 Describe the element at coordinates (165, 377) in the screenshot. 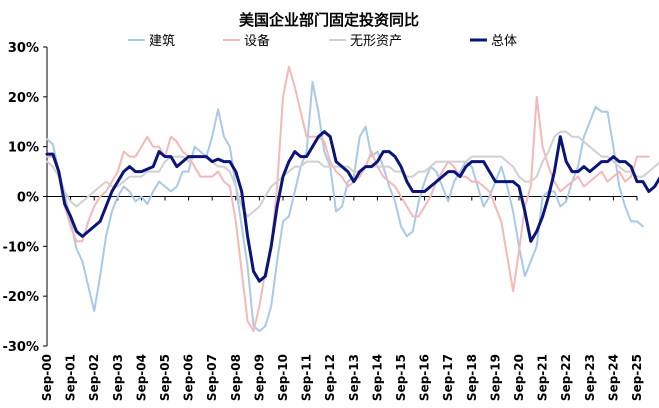

I see `x-tick-label: Sep-05` at that location.